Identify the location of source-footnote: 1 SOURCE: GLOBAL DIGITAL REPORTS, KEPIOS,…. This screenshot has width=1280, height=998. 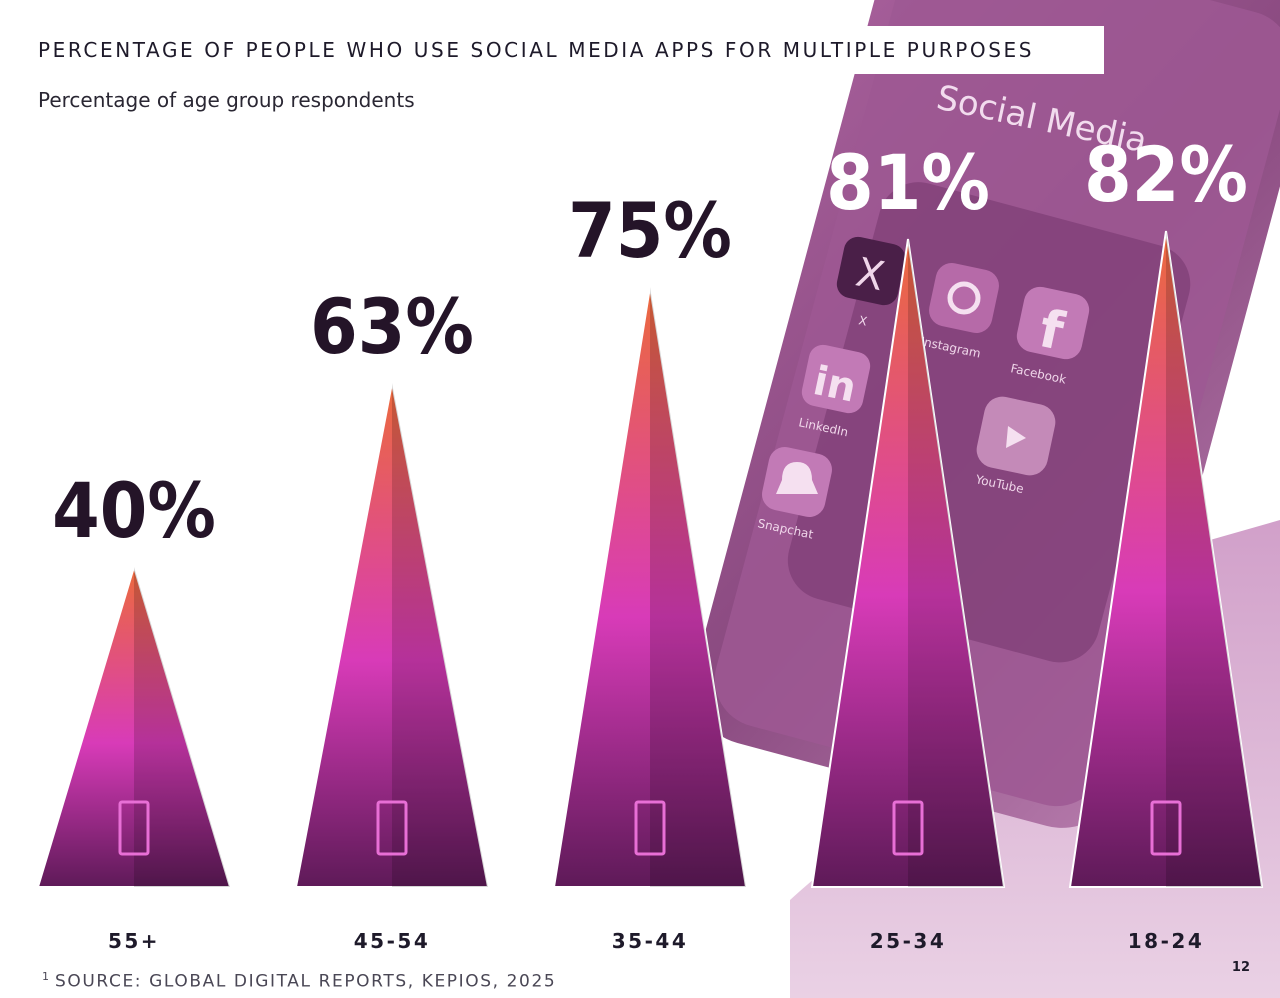
(299, 981).